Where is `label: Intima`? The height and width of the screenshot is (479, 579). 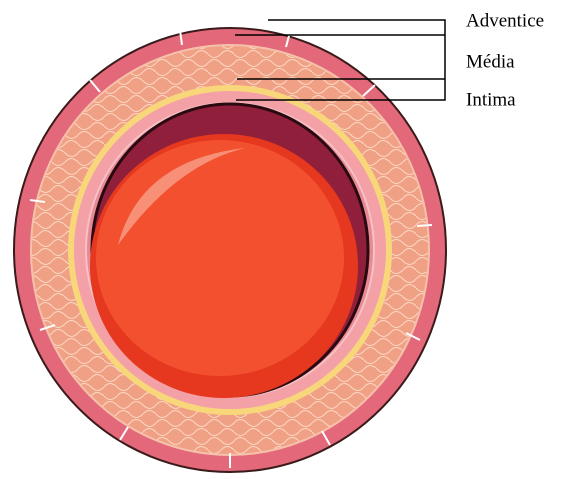 label: Intima is located at coordinates (491, 99).